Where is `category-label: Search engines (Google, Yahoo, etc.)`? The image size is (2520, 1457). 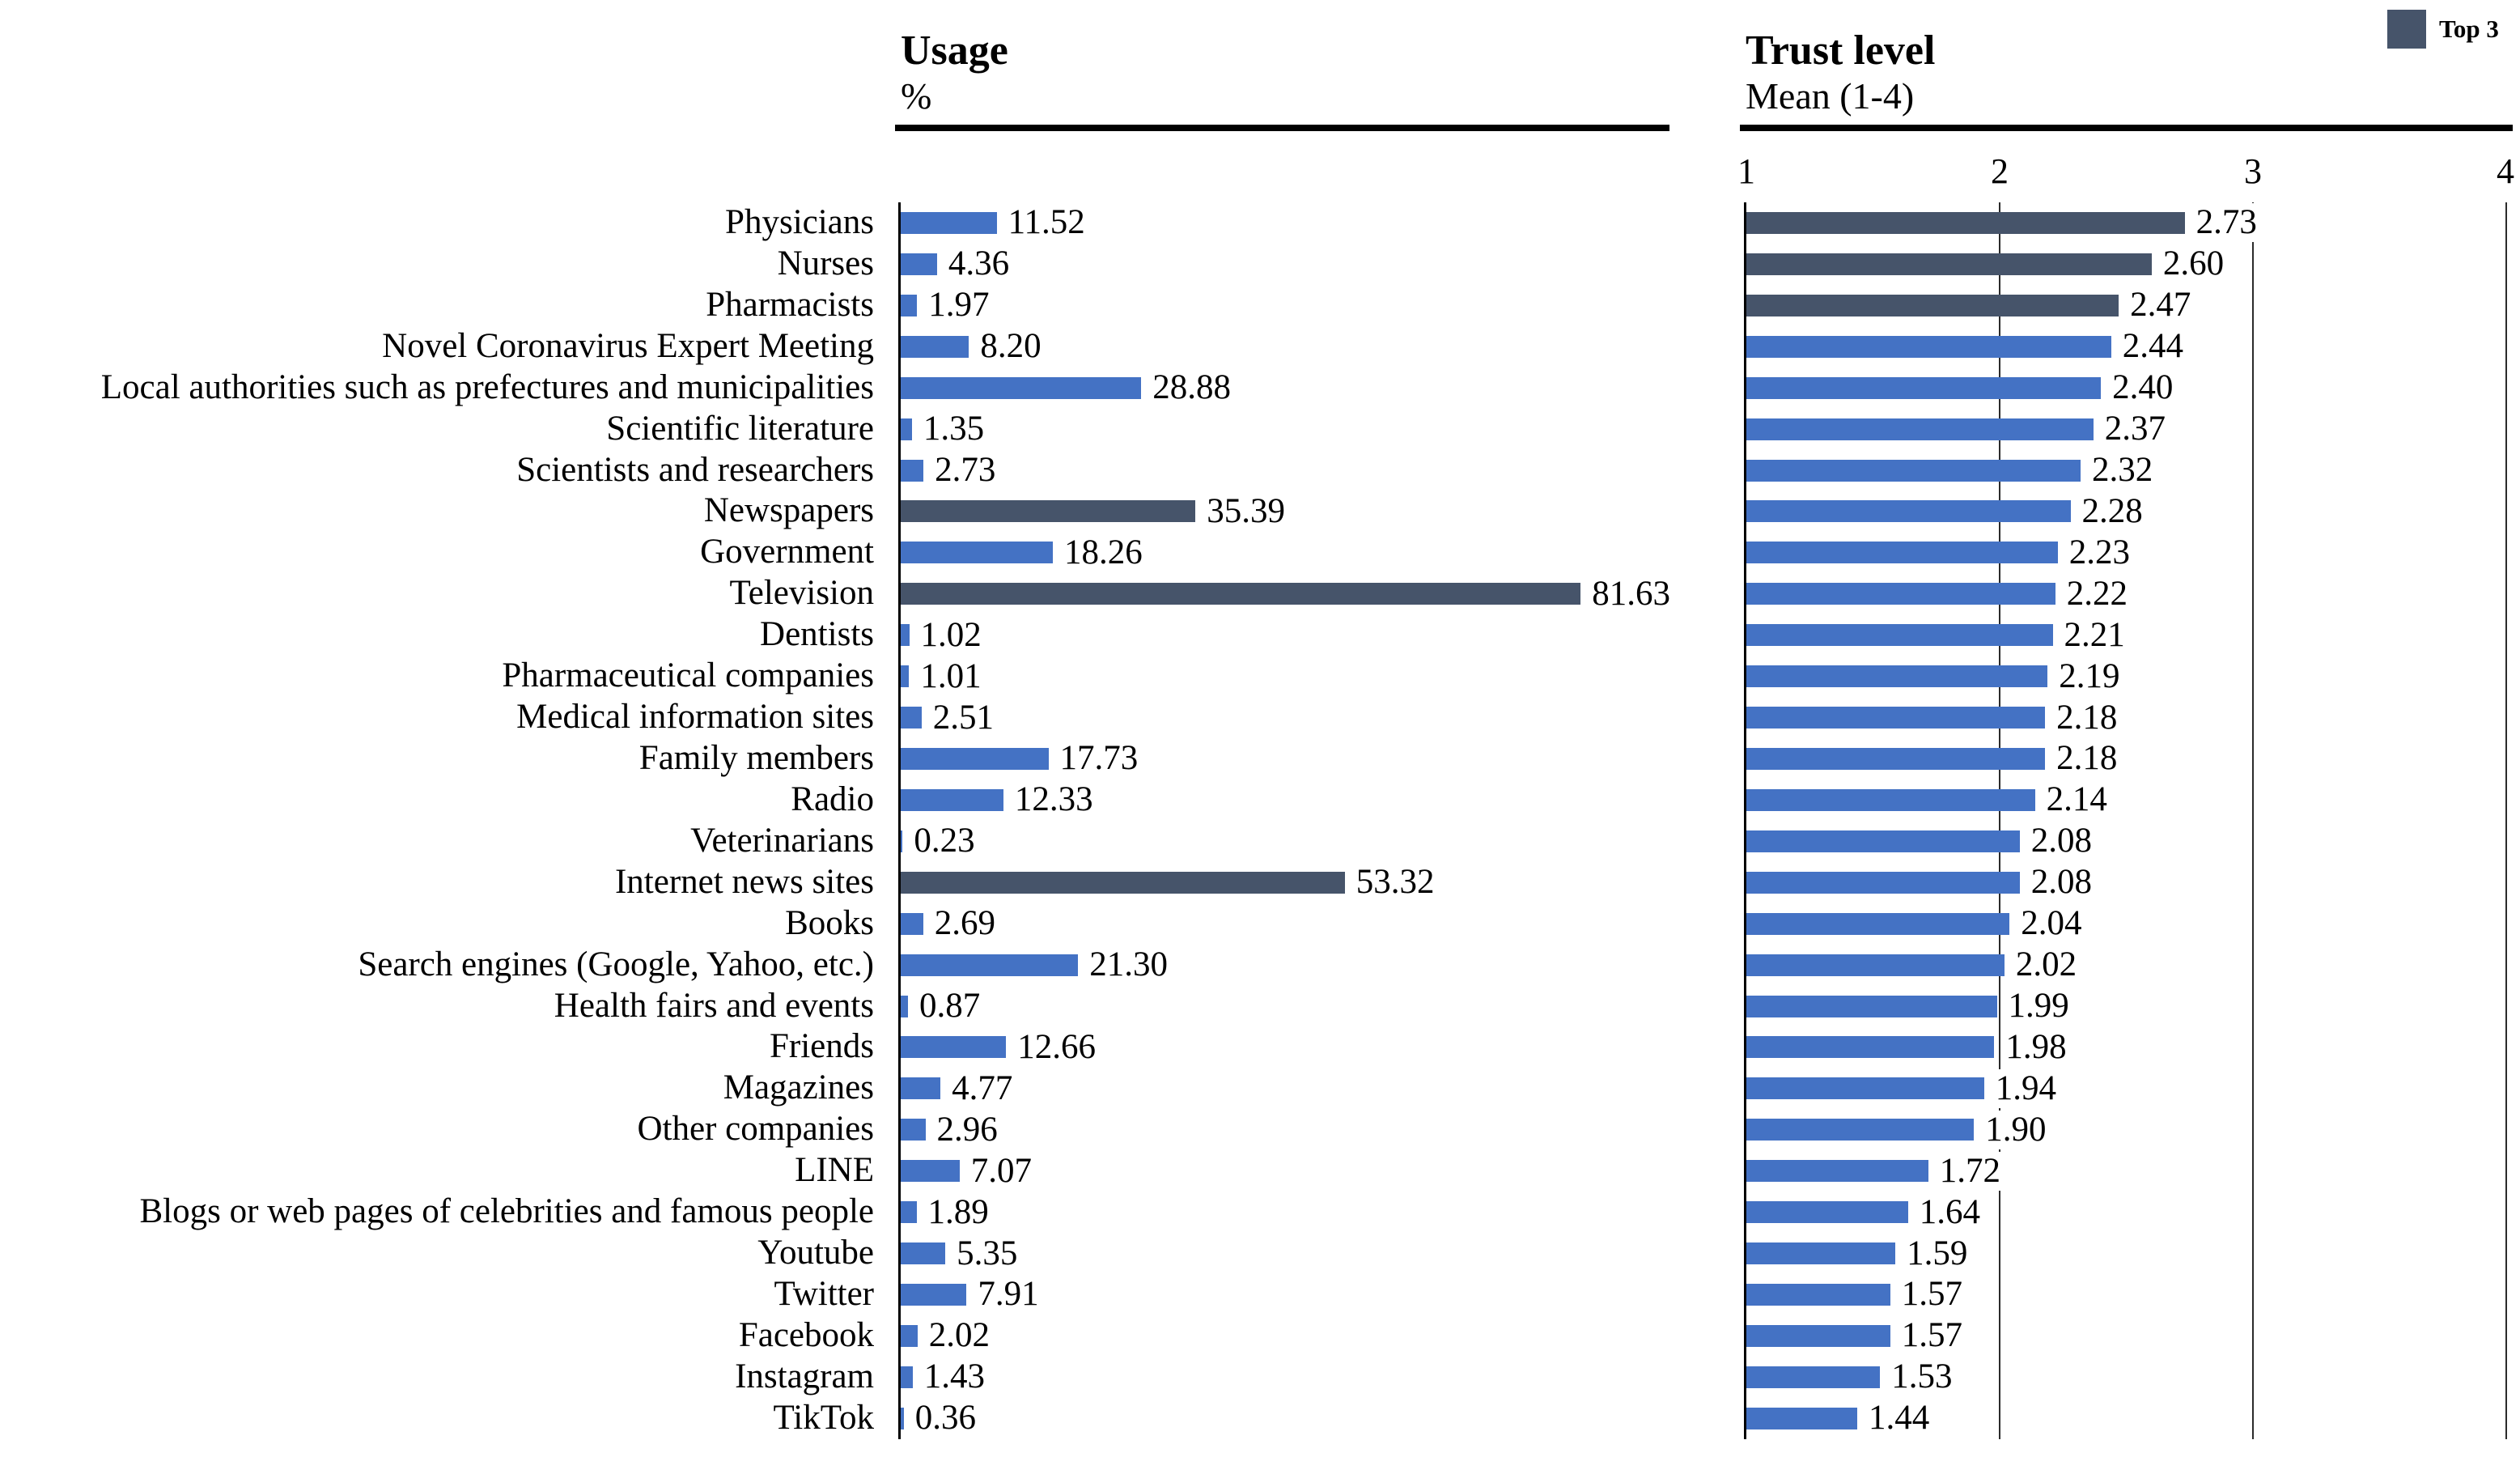 category-label: Search engines (Google, Yahoo, etc.) is located at coordinates (616, 964).